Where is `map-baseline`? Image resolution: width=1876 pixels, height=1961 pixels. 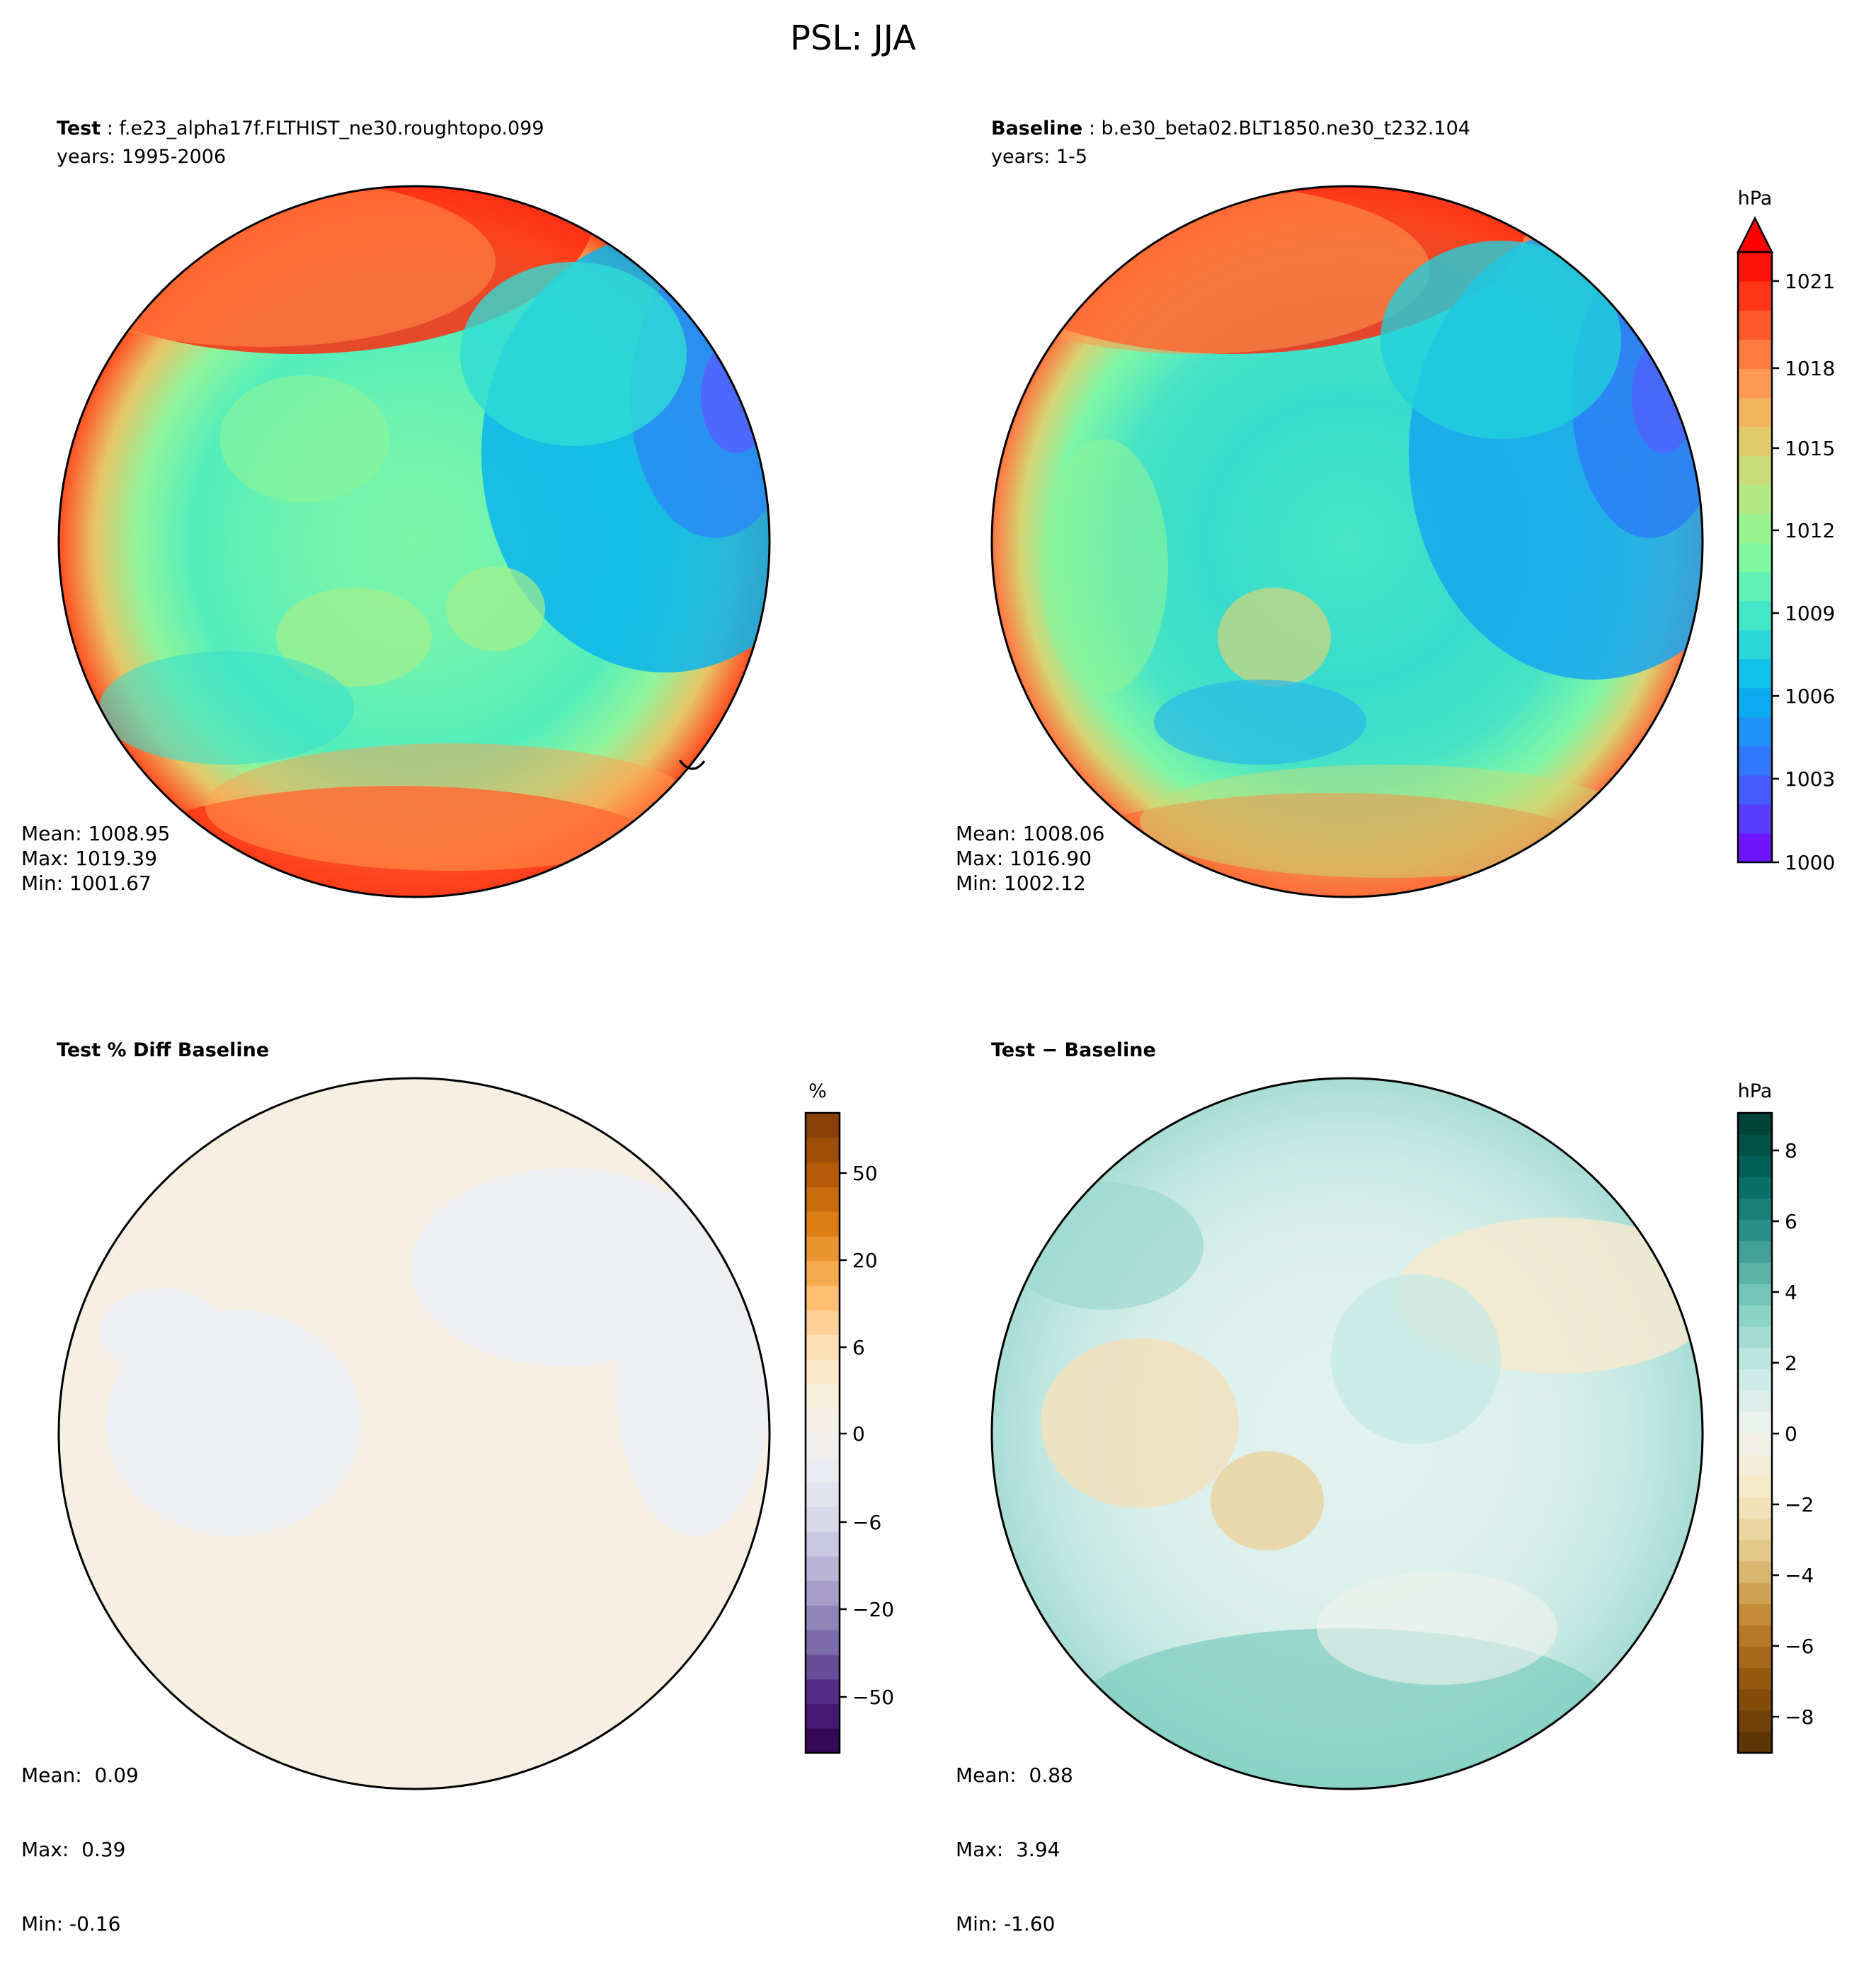
map-baseline is located at coordinates (1347, 541).